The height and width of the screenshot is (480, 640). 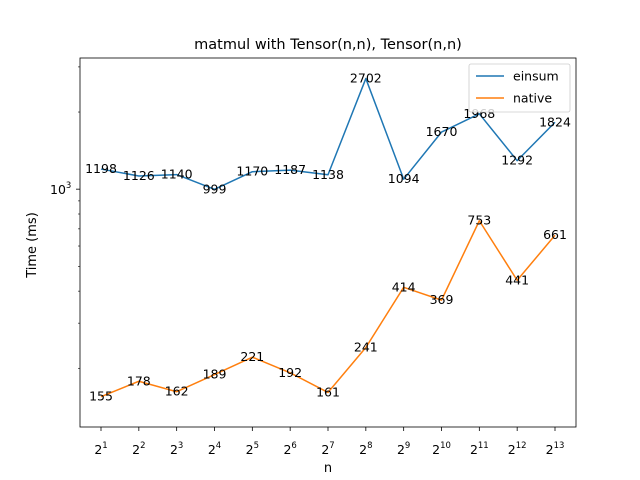 I want to click on x-tick-label: 28, so click(x=365, y=449).